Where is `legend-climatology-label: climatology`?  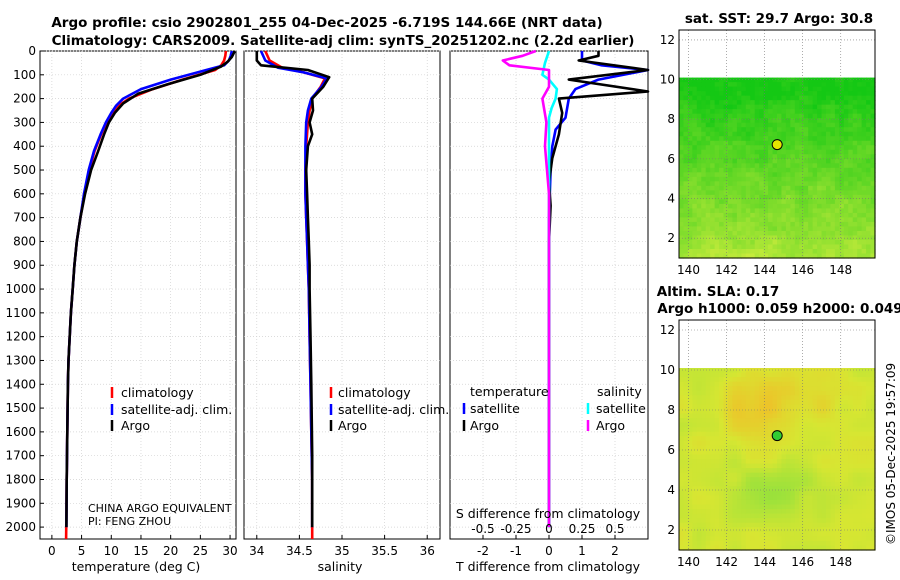 legend-climatology-label: climatology is located at coordinates (374, 392).